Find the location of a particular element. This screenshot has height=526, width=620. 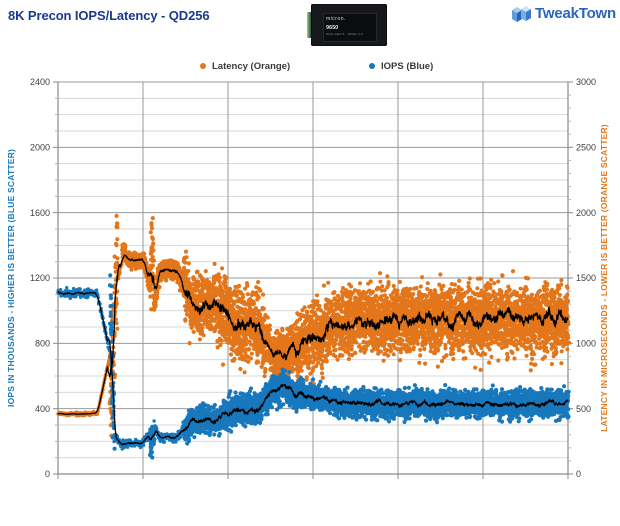

right-axis-tick-label: 1500 is located at coordinates (586, 278).